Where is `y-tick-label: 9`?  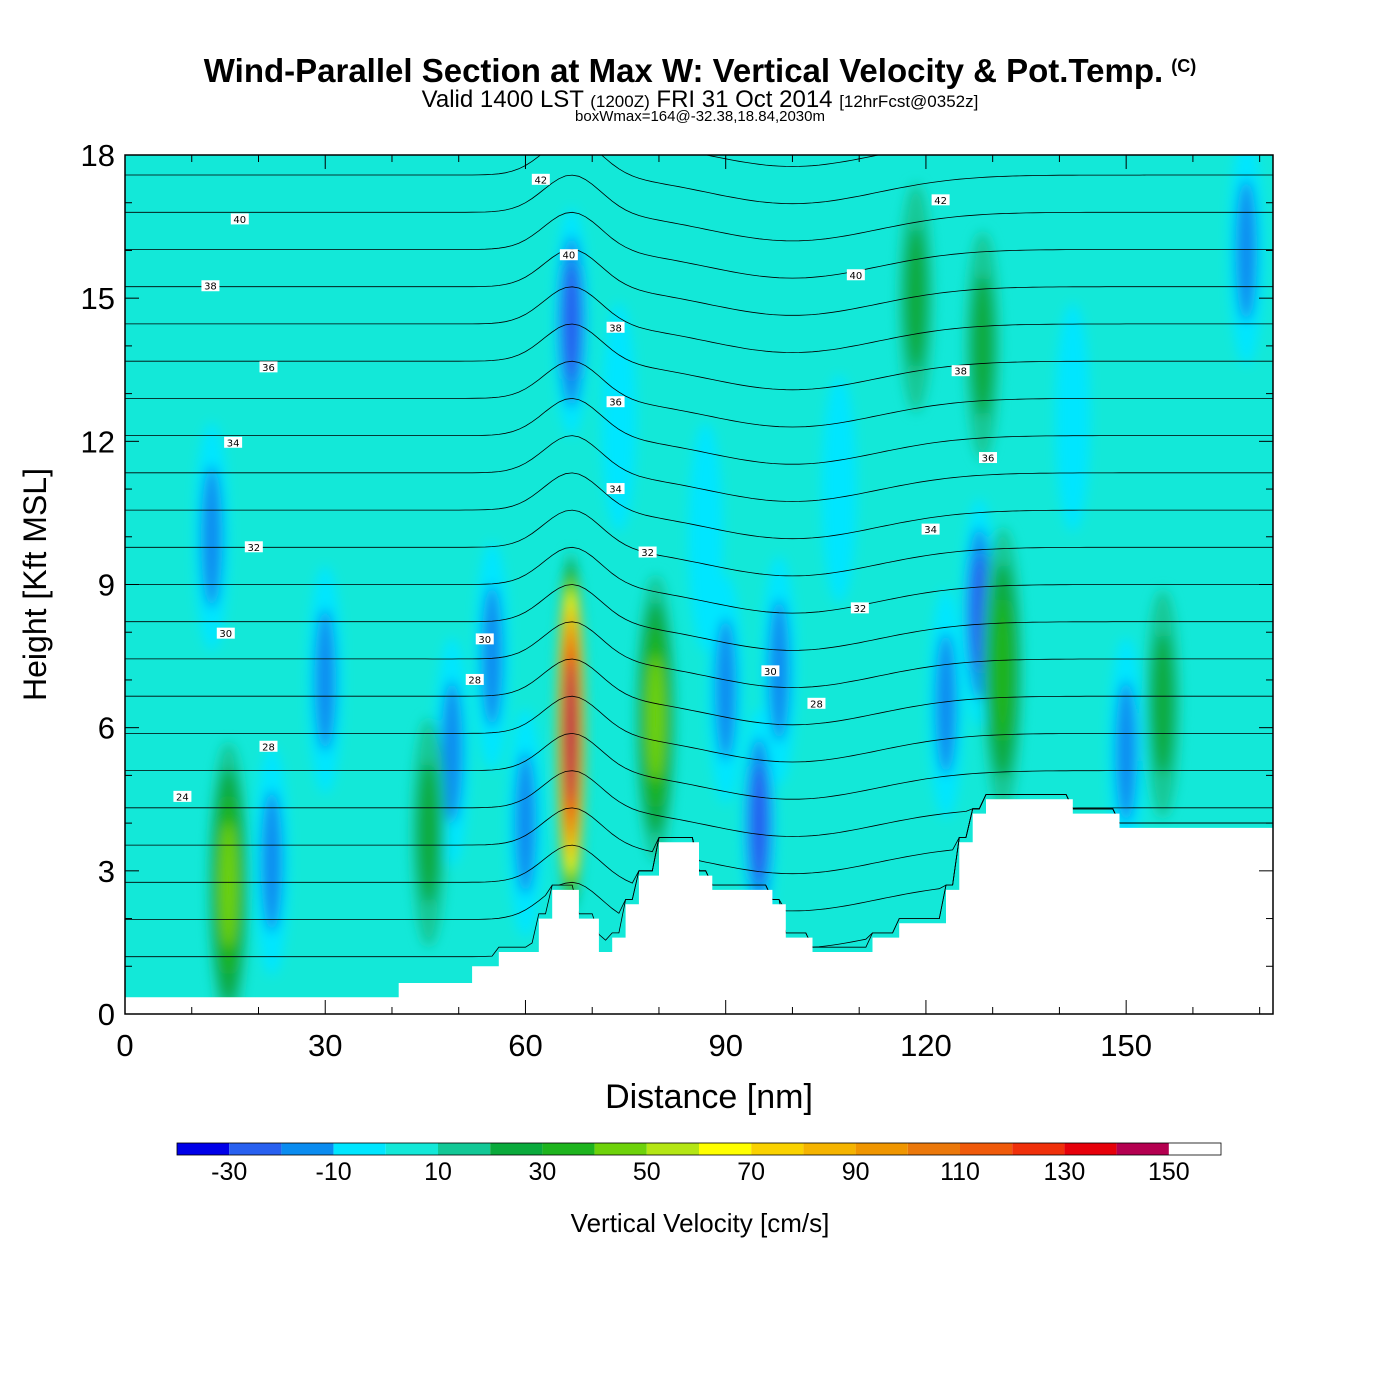
y-tick-label: 9 is located at coordinates (106, 585).